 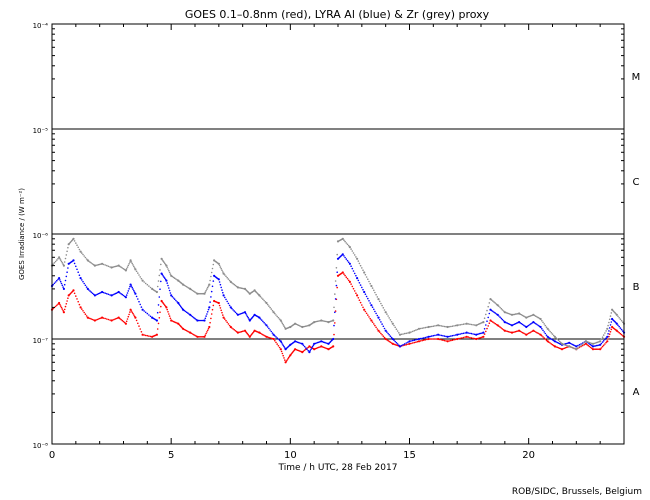 I want to click on series-0-point, so click(x=438, y=339).